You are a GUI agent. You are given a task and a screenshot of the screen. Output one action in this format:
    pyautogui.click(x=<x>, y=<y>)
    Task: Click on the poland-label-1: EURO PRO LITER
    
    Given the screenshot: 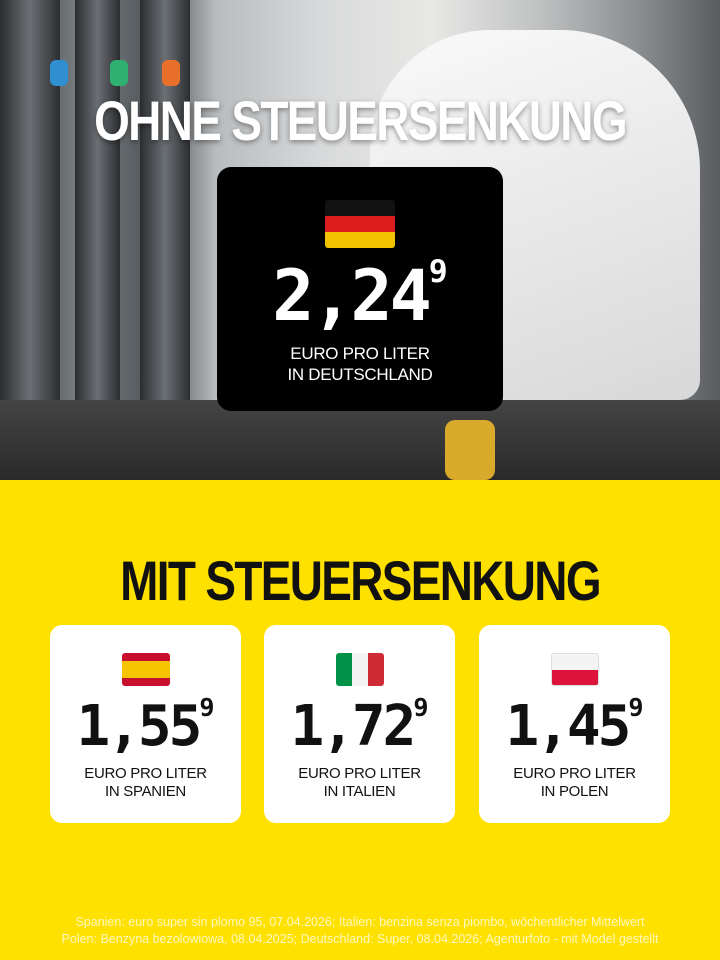 What is the action you would take?
    pyautogui.click(x=574, y=773)
    